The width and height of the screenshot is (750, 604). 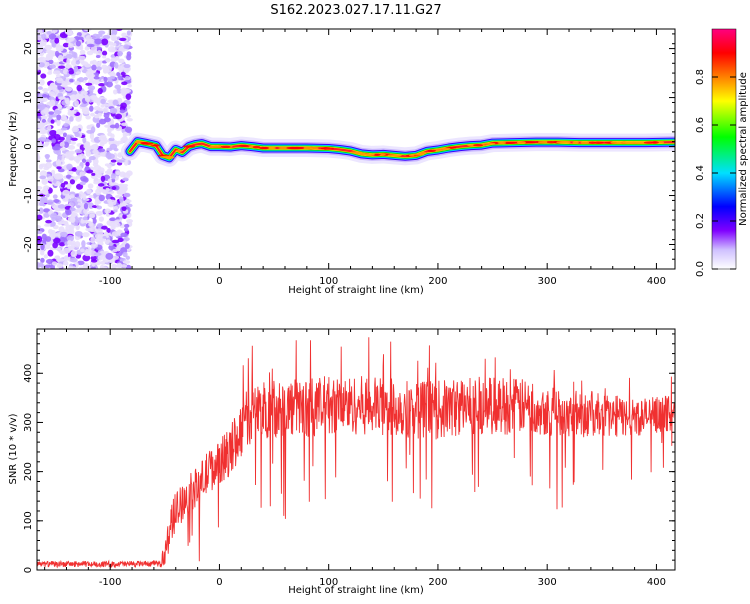 What do you see at coordinates (700, 269) in the screenshot?
I see `colorbar-tick-label: 0.0` at bounding box center [700, 269].